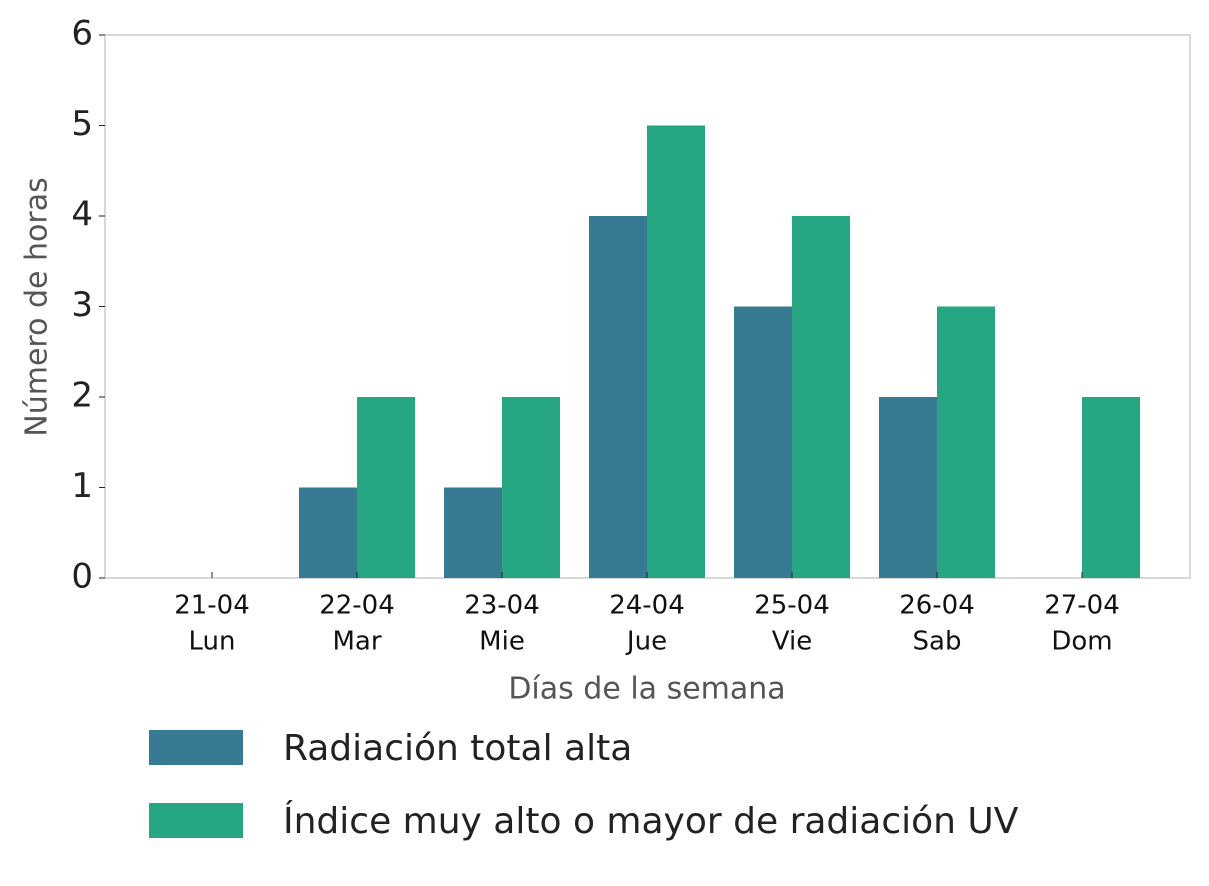 This screenshot has width=1209, height=886. I want to click on legend-label: Índice muy alto o mayor de radiación UV, so click(651, 821).